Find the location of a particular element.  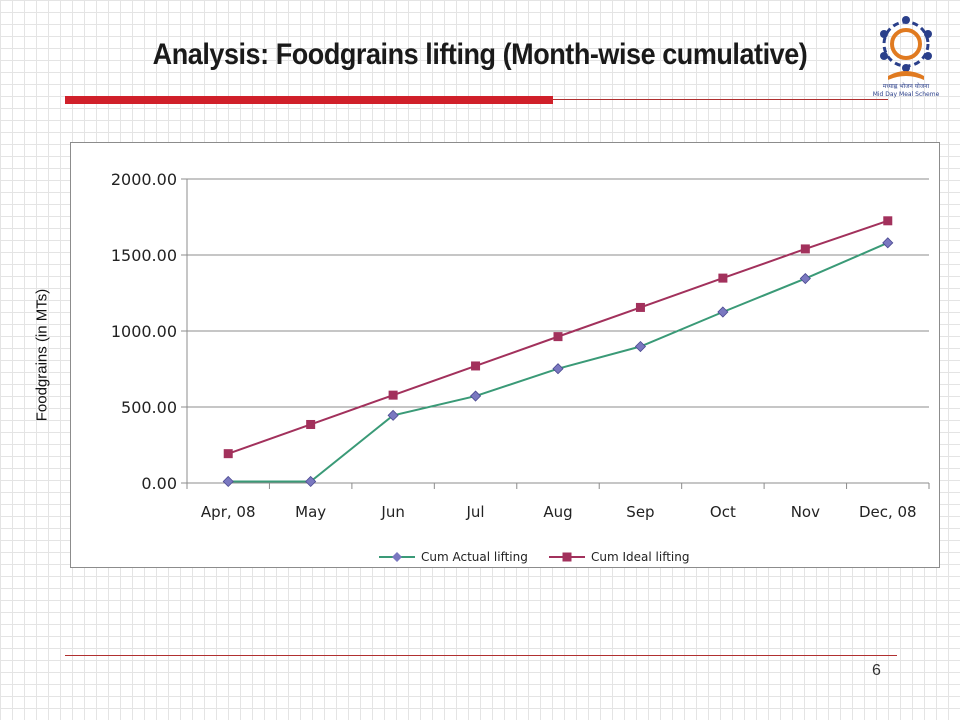

x-tick-label: Aug is located at coordinates (557, 512).